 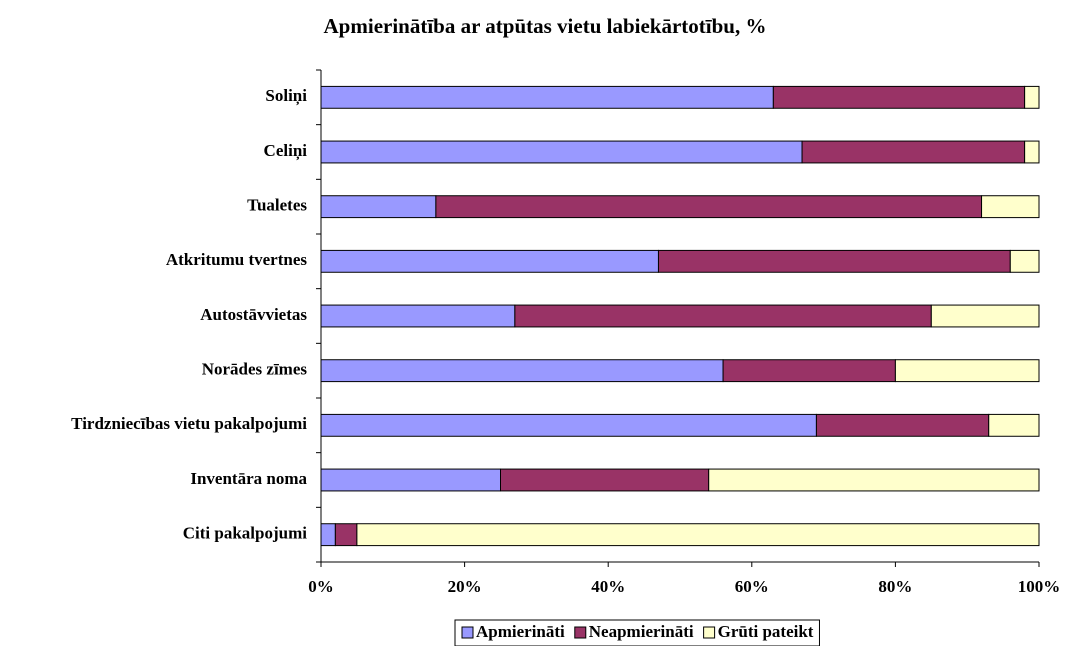 What do you see at coordinates (641, 631) in the screenshot?
I see `legend-label: Neapmierināti` at bounding box center [641, 631].